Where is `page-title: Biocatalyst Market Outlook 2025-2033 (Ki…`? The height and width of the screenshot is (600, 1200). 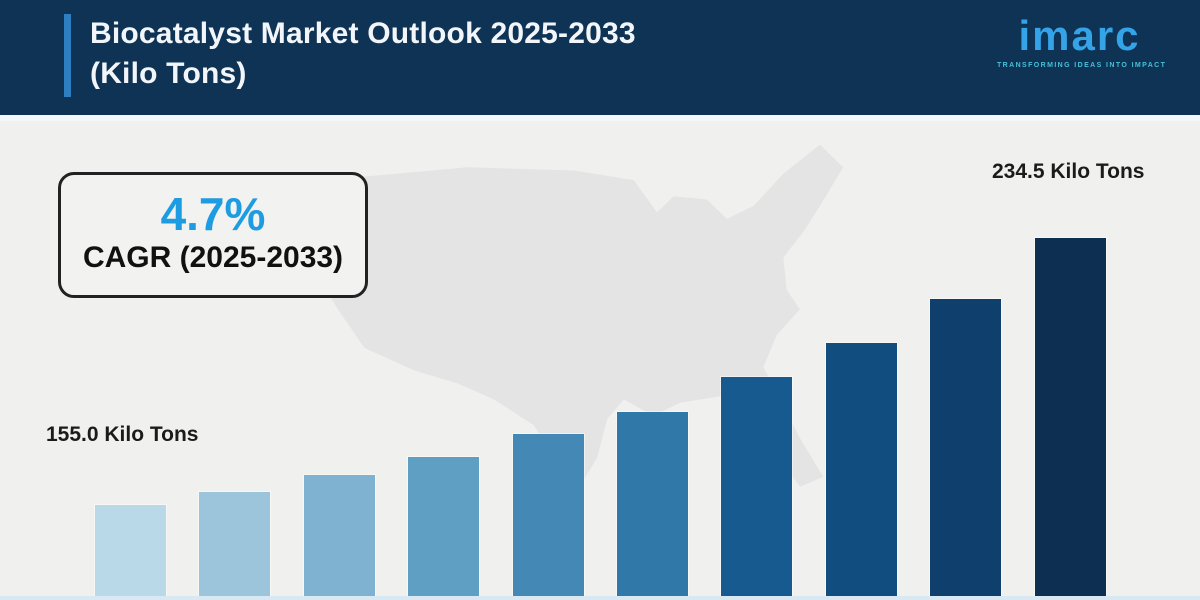
page-title: Biocatalyst Market Outlook 2025-2033 (Ki… is located at coordinates (363, 54).